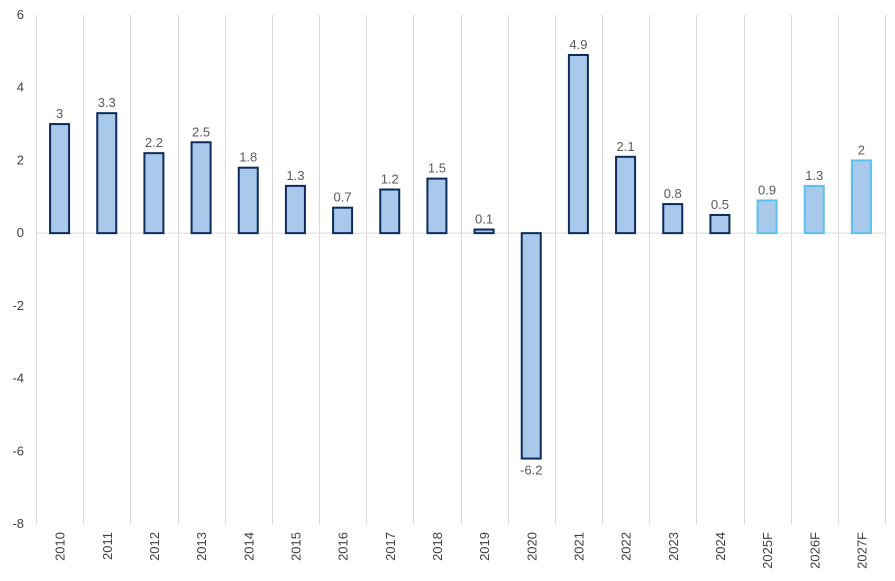 This screenshot has height=581, width=895. Describe the element at coordinates (390, 211) in the screenshot. I see `bar-2017` at that location.